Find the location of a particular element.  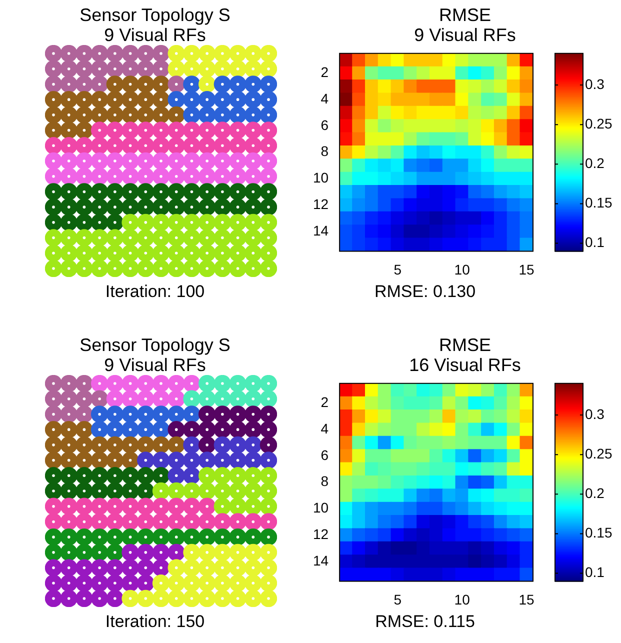

chart-subtitle: 9 Visual RFs is located at coordinates (465, 35).